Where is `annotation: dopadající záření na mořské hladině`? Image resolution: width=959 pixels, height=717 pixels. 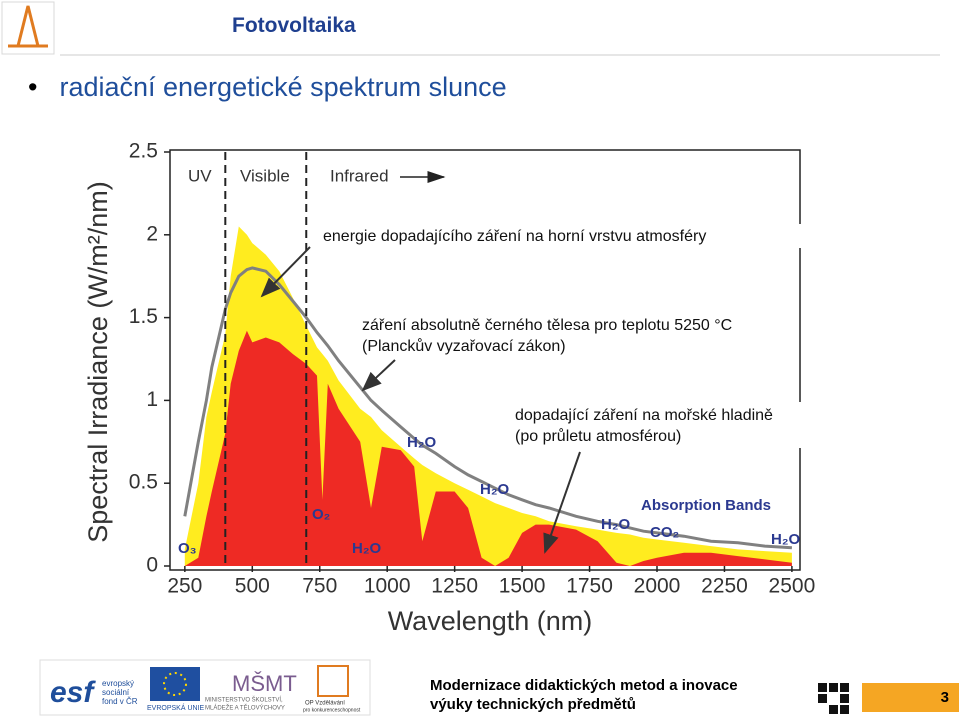 annotation: dopadající záření na mořské hladině is located at coordinates (644, 415).